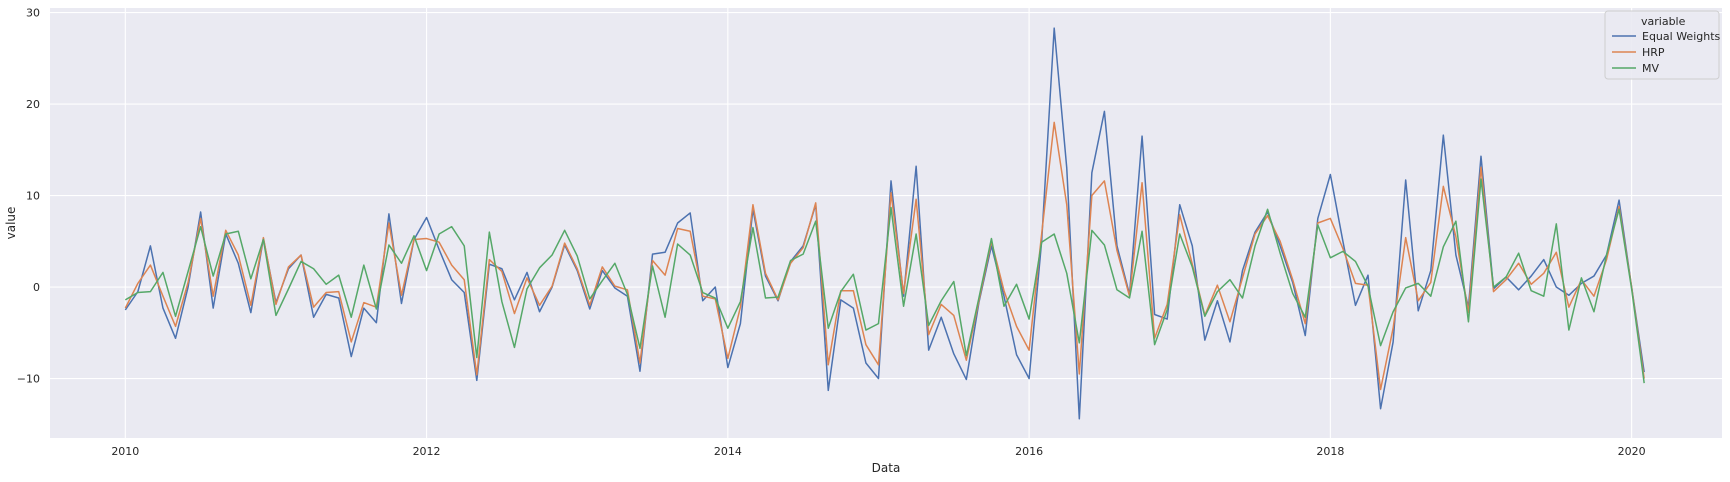 Image resolution: width=1730 pixels, height=482 pixels. Describe the element at coordinates (1663, 21) in the screenshot. I see `legend-title: variable` at that location.